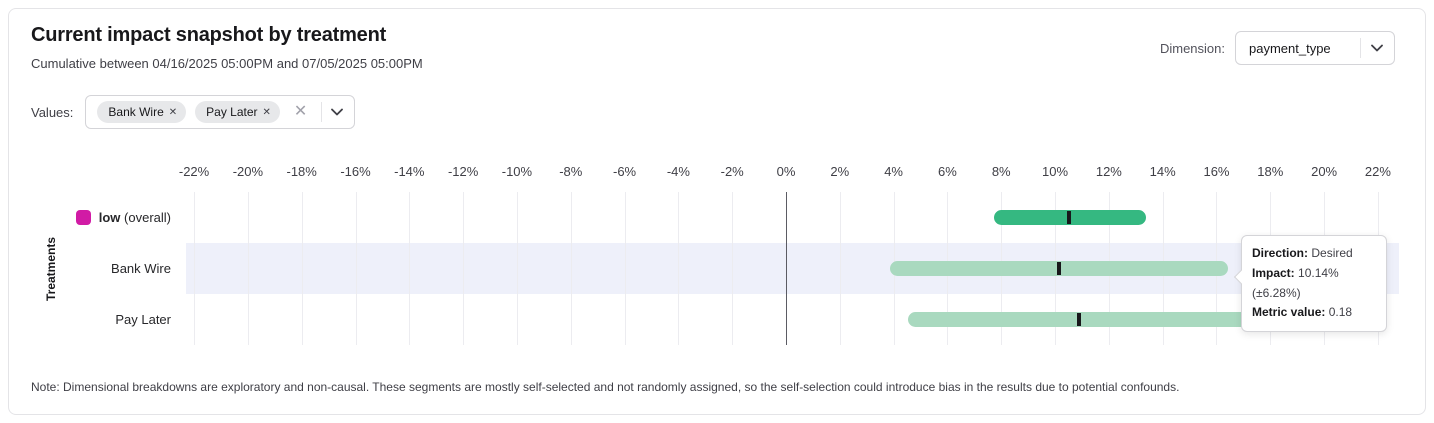 This screenshot has height=423, width=1434. What do you see at coordinates (786, 171) in the screenshot?
I see `x-tick-label: 0%` at bounding box center [786, 171].